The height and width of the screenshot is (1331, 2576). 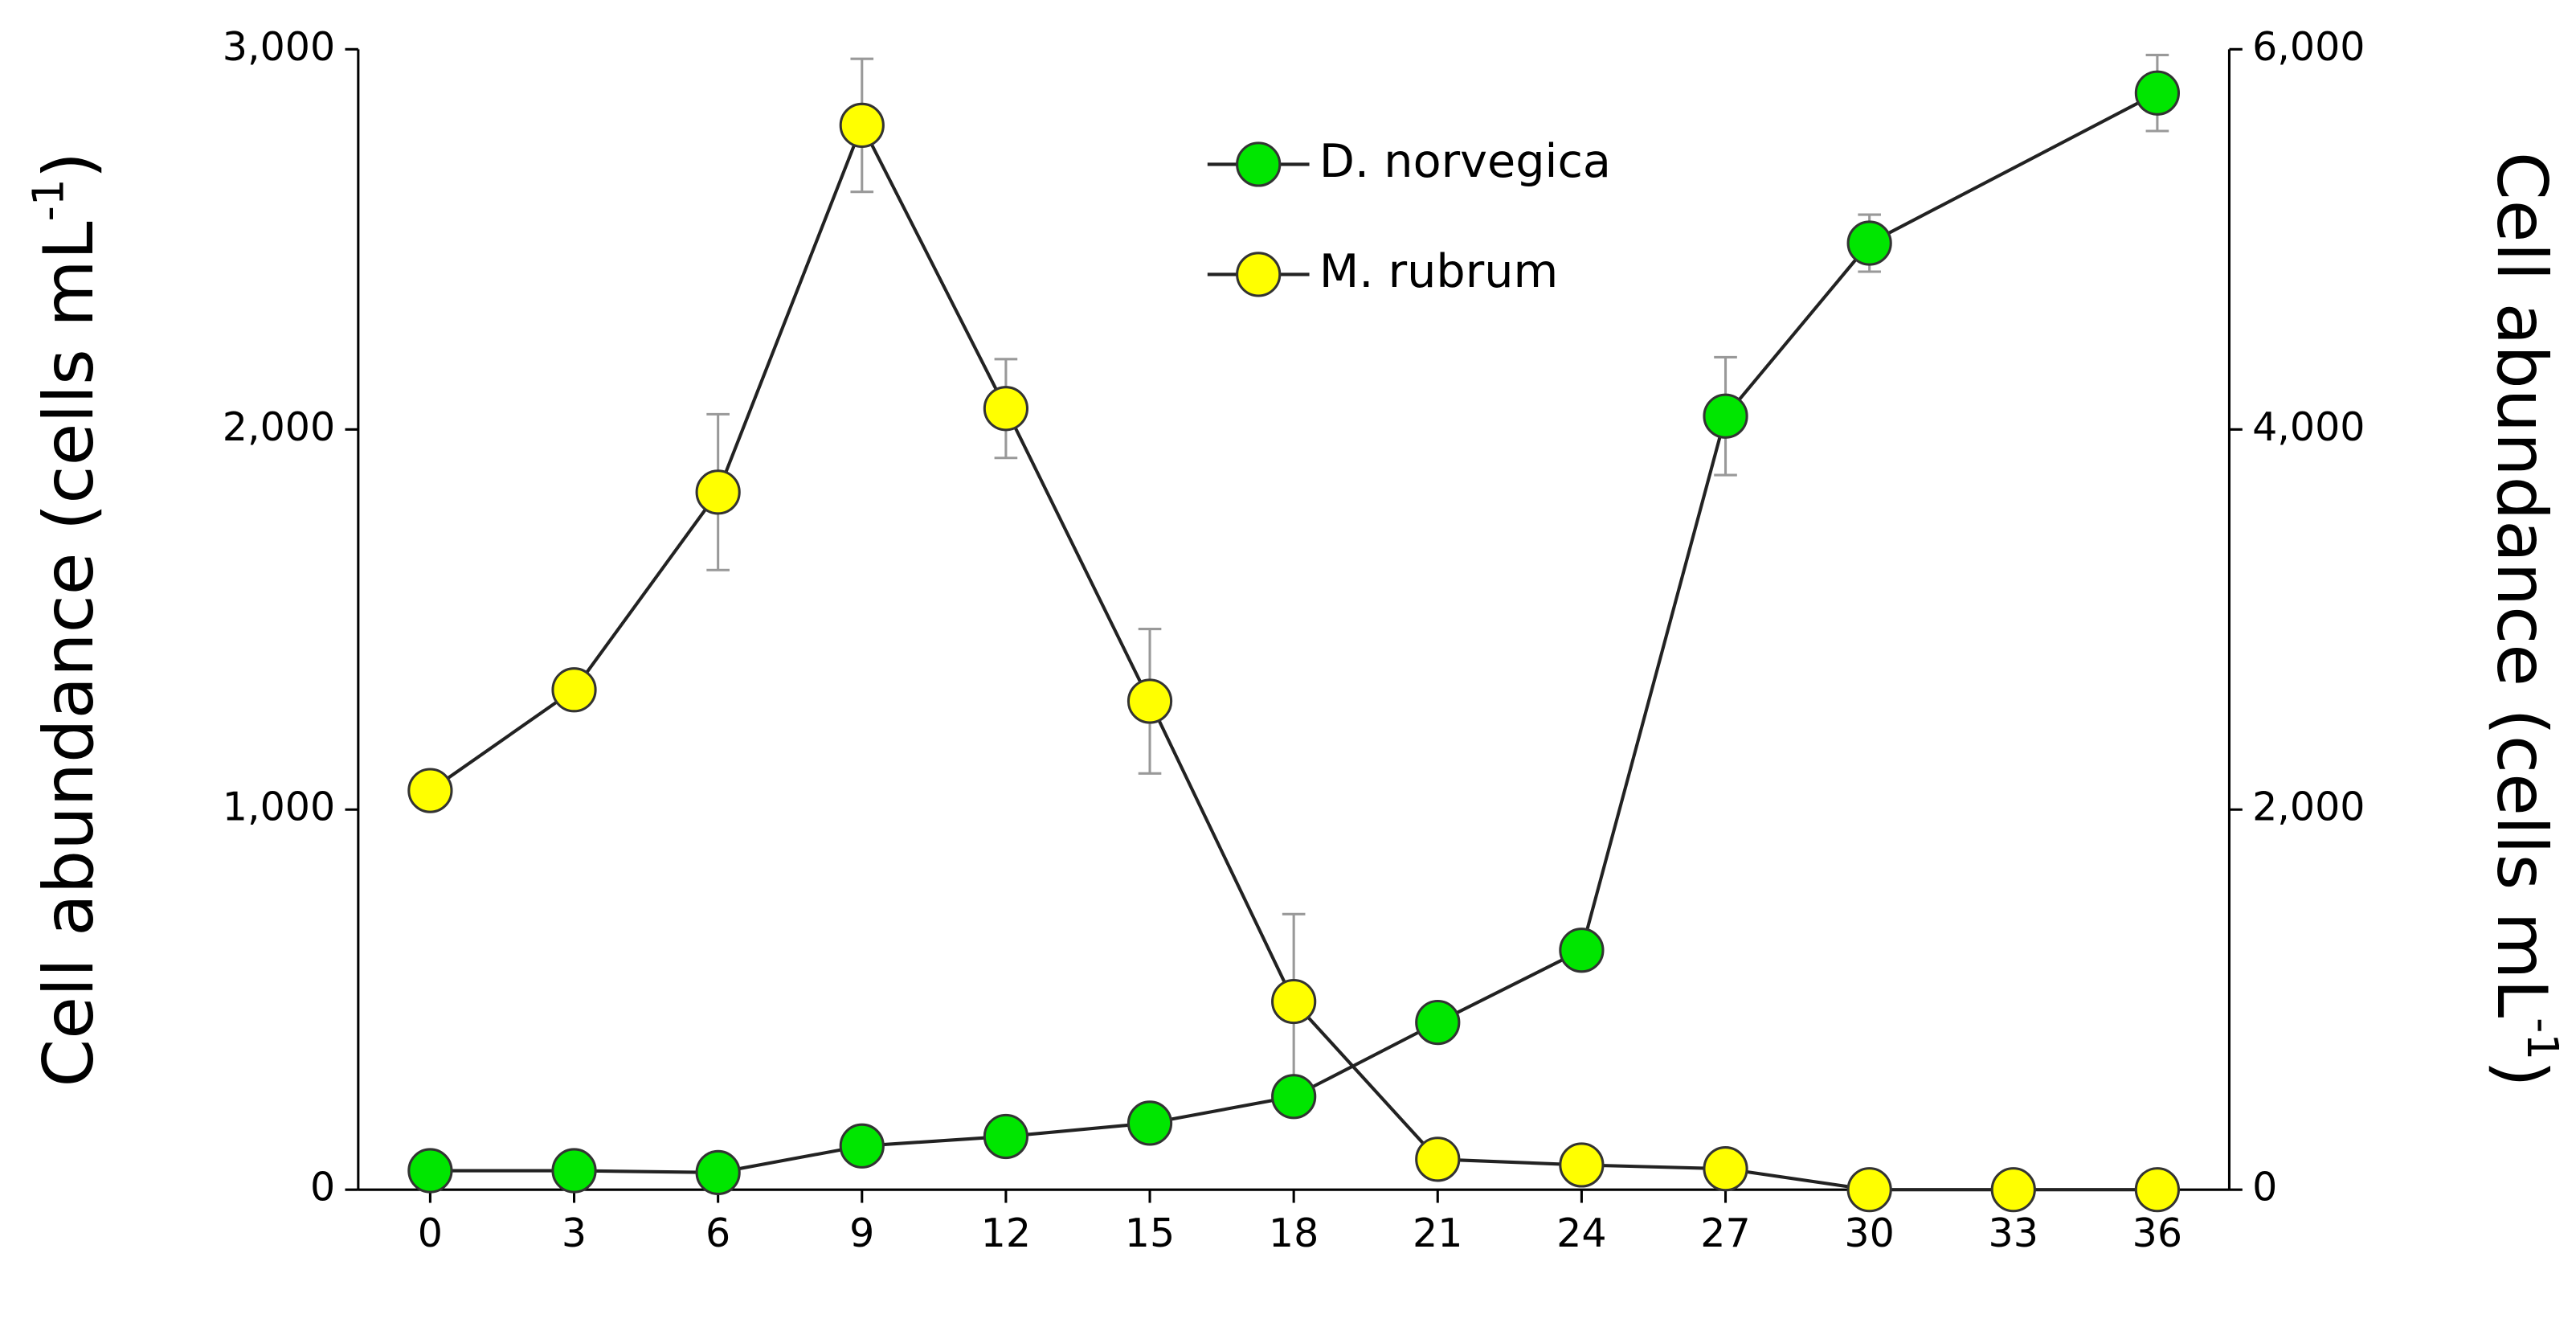 What do you see at coordinates (48, 199) in the screenshot?
I see `y-axis-label-superscript: -1` at bounding box center [48, 199].